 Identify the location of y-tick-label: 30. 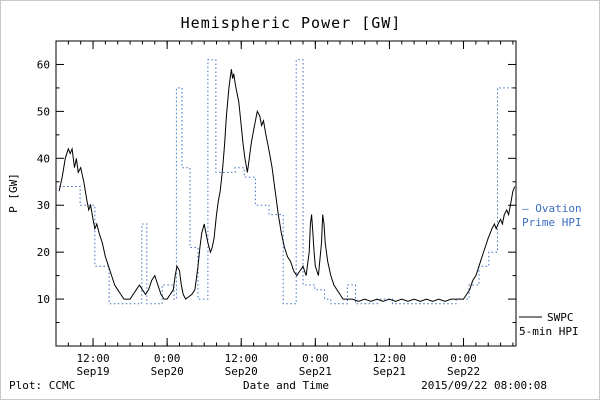
(43, 205).